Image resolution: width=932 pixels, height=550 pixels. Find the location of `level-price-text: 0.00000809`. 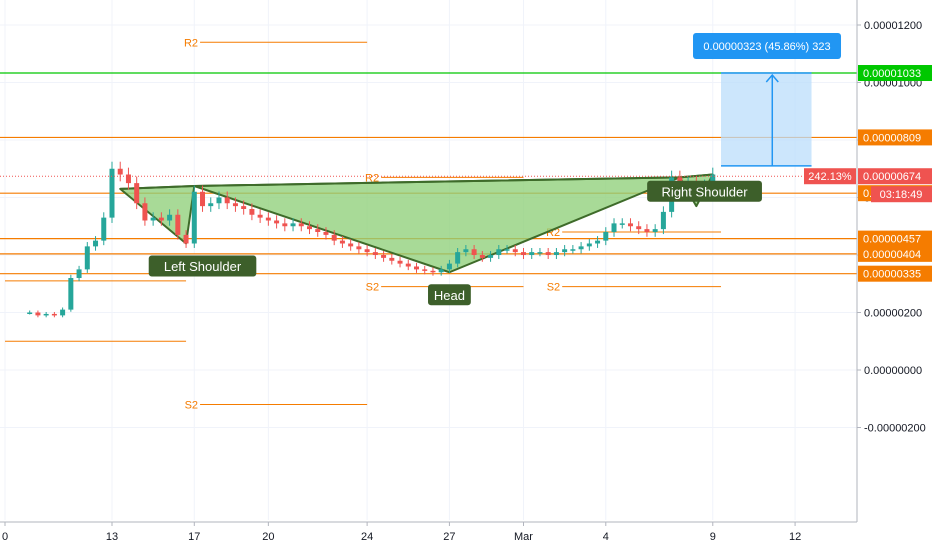

level-price-text: 0.00000809 is located at coordinates (892, 138).